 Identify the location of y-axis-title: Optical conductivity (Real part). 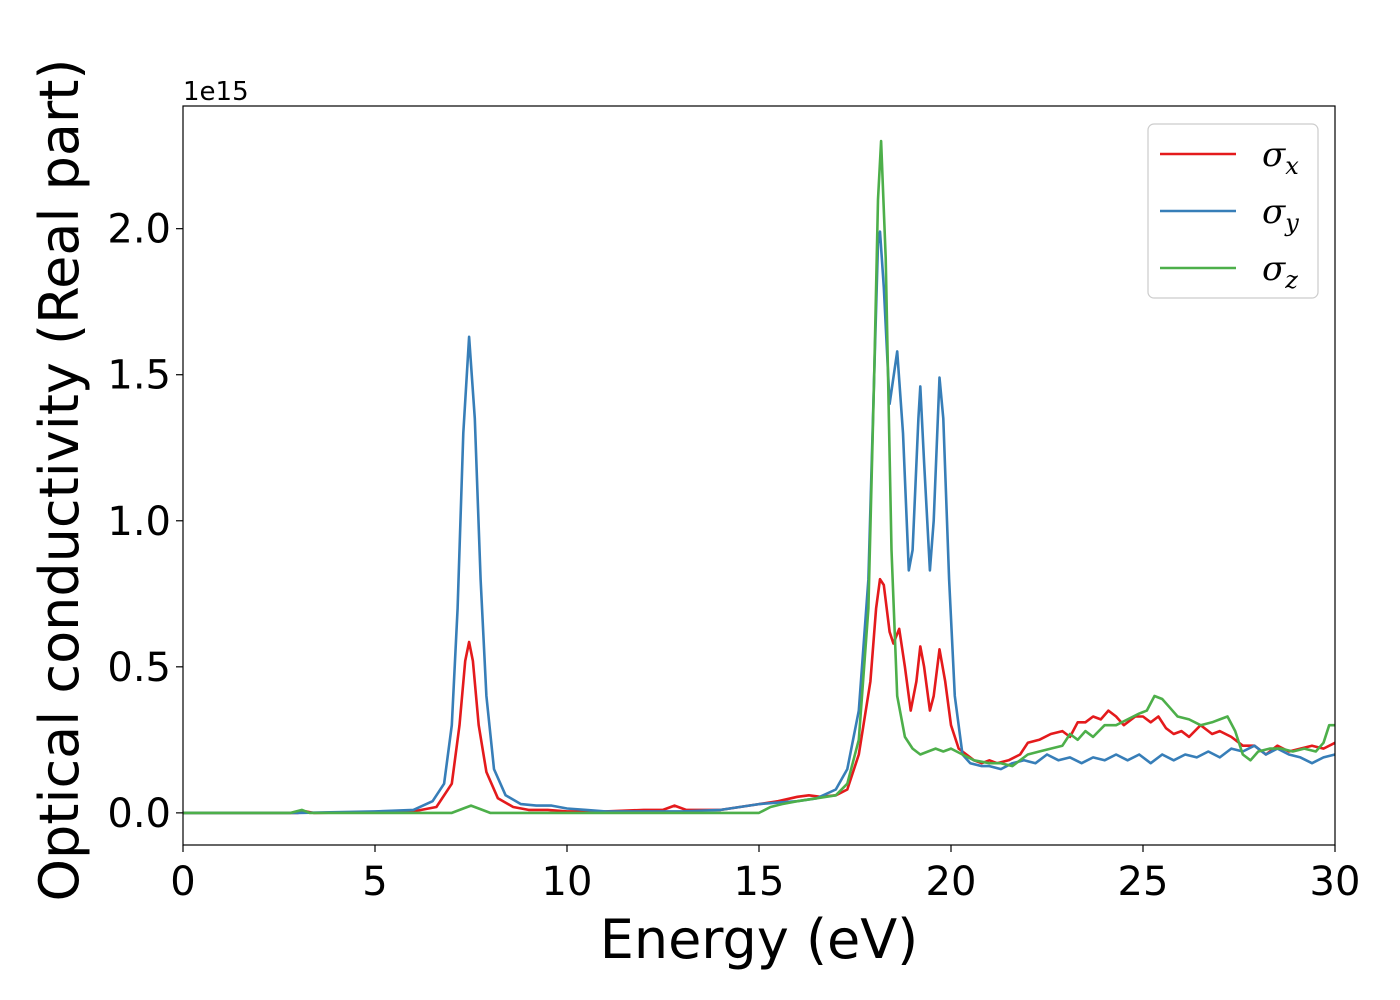
(59, 480).